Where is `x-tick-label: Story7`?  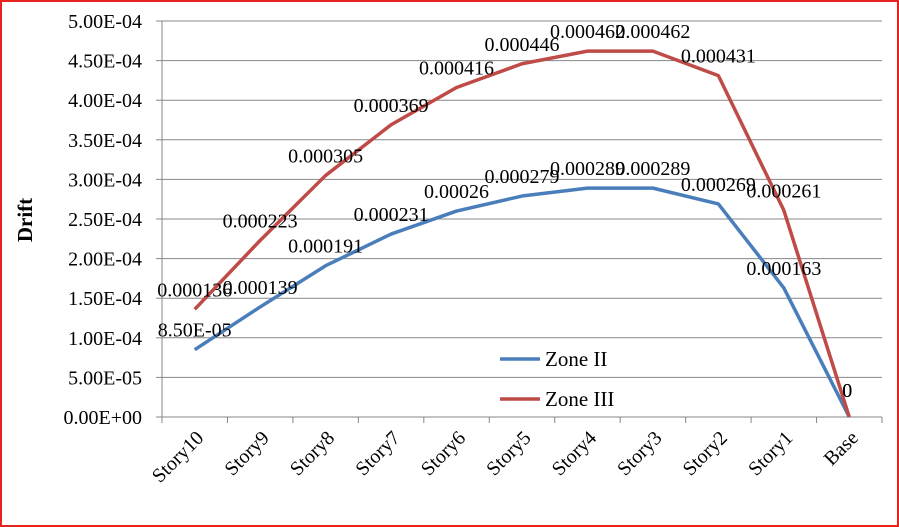 x-tick-label: Story7 is located at coordinates (377, 453).